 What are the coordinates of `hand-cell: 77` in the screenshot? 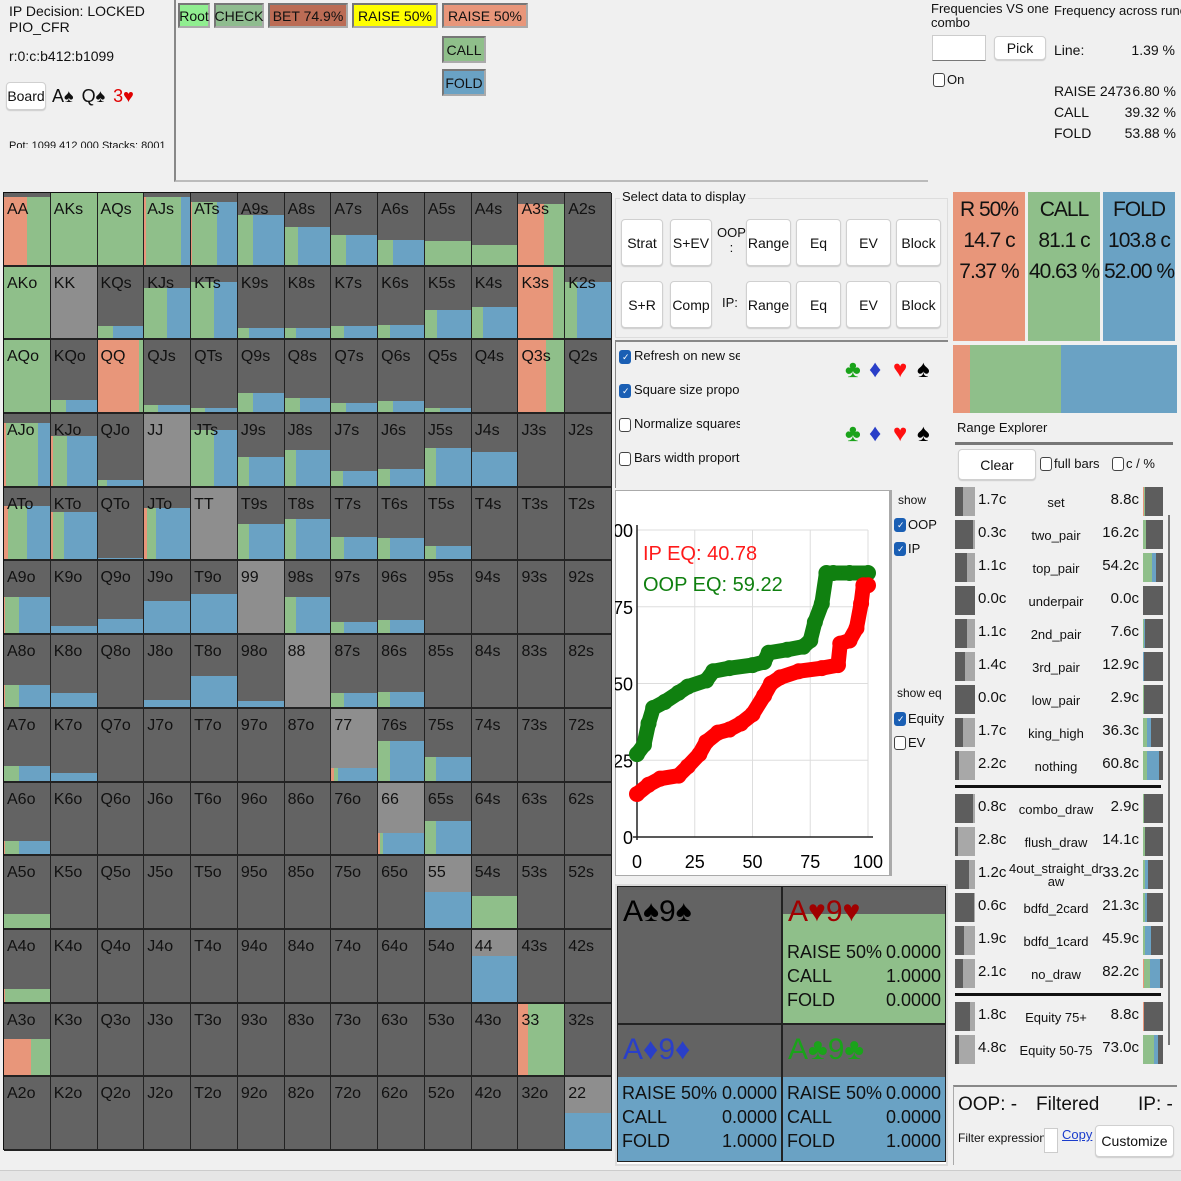 It's located at (355, 745).